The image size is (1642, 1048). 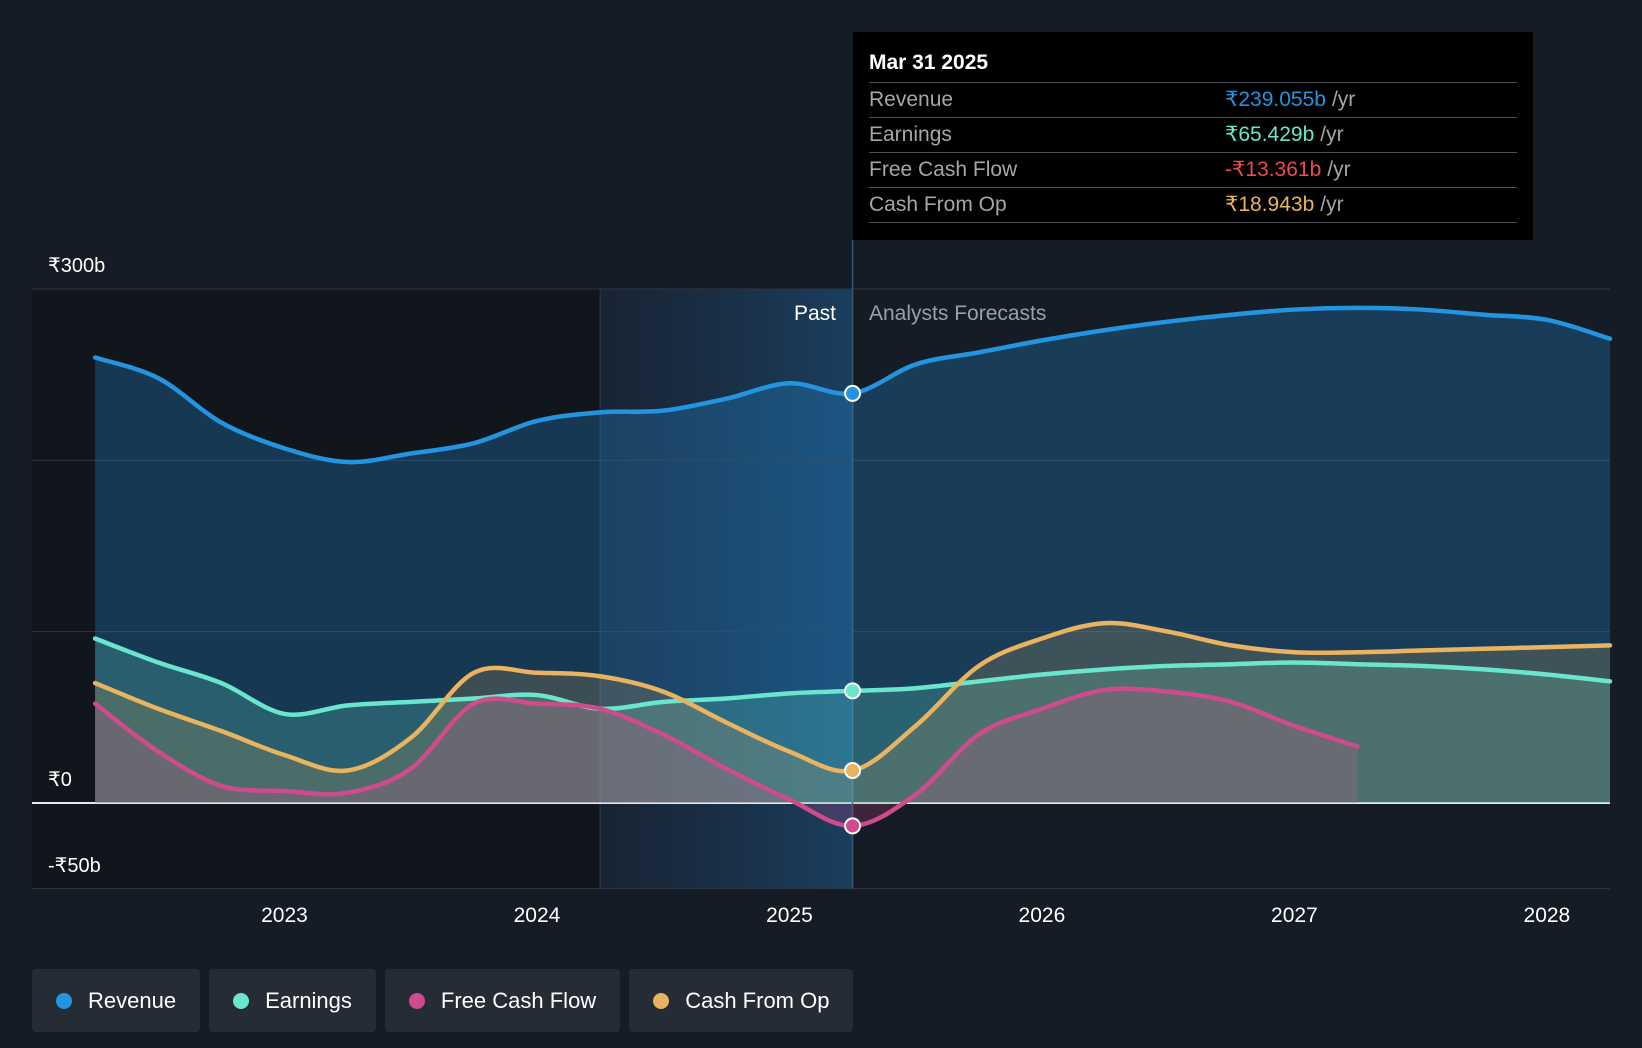 What do you see at coordinates (815, 313) in the screenshot?
I see `past-label: Past` at bounding box center [815, 313].